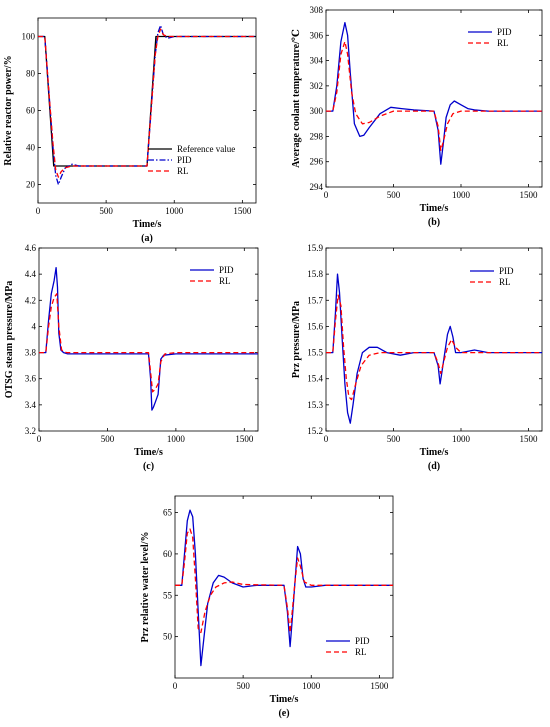 This screenshot has width=550, height=727. Describe the element at coordinates (147, 238) in the screenshot. I see `panel-label: (a)` at that location.